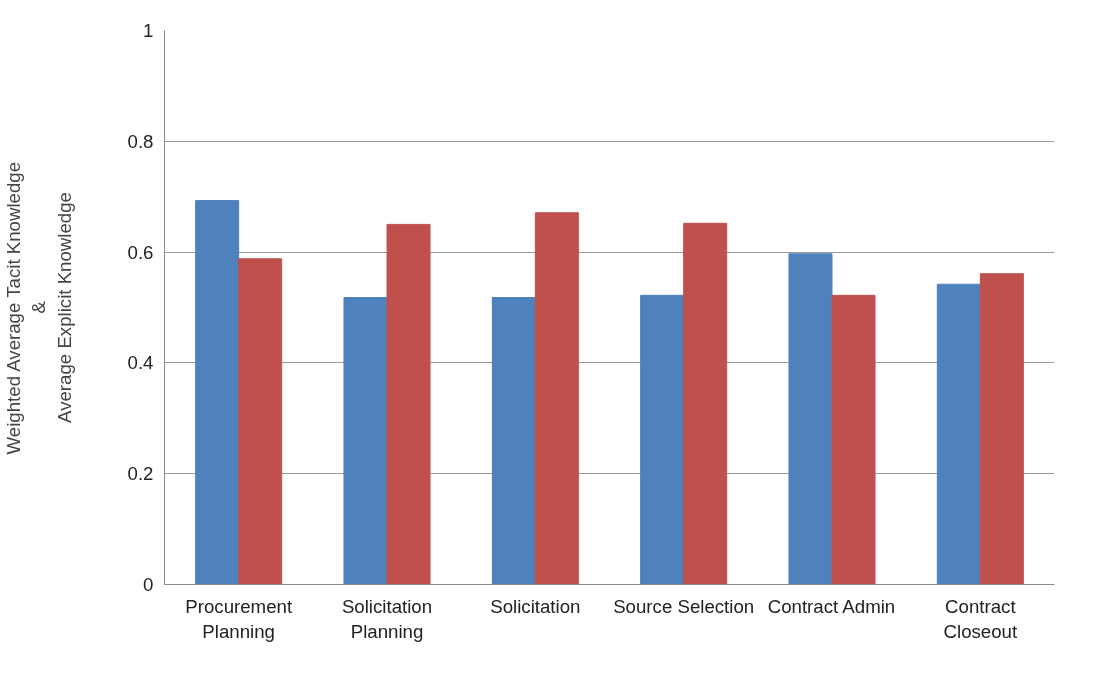 The width and height of the screenshot is (1098, 676). What do you see at coordinates (39, 308) in the screenshot?
I see `y-axis-title: Weighted Average Tacit Knowledge & Average Explicit Knowledge` at bounding box center [39, 308].